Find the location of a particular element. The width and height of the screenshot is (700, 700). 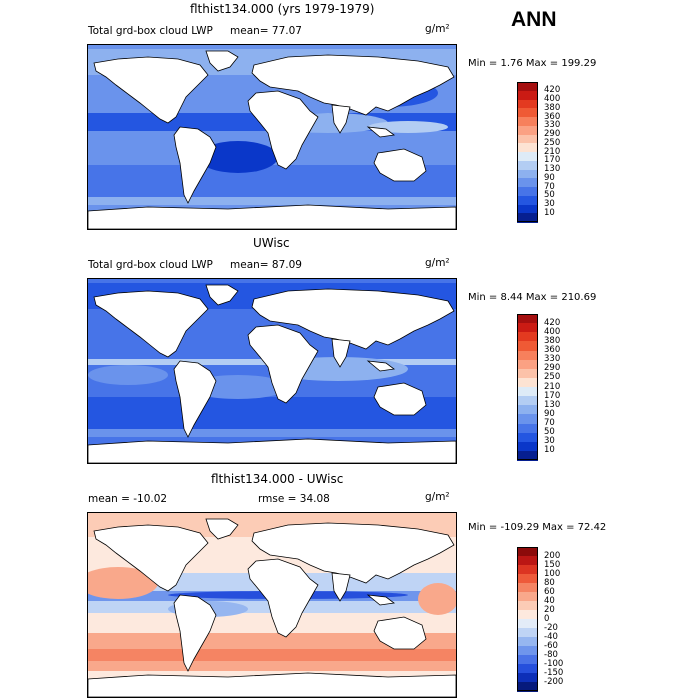

colorbar-tick-label: 330 is located at coordinates (552, 359).